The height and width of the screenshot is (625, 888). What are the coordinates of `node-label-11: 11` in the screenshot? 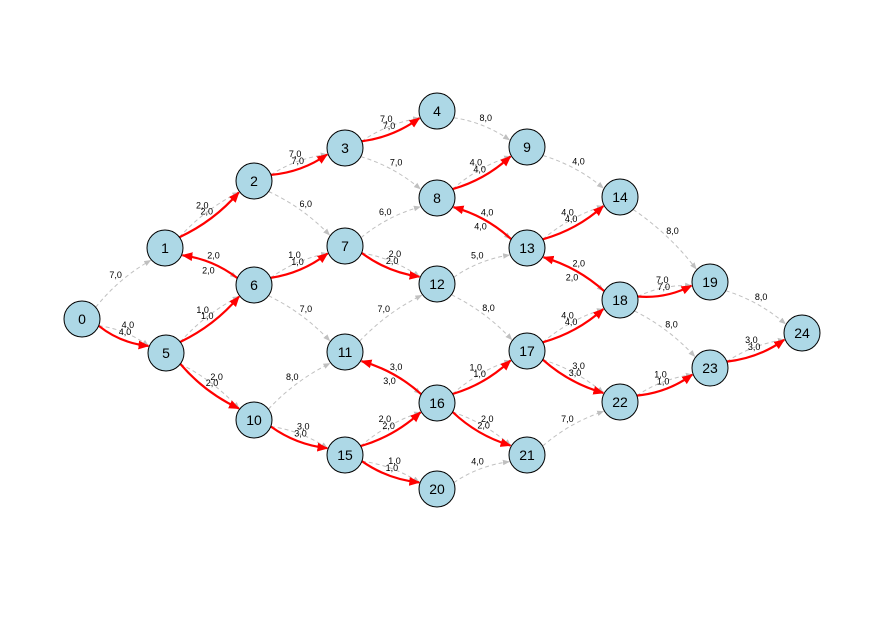 It's located at (345, 352).